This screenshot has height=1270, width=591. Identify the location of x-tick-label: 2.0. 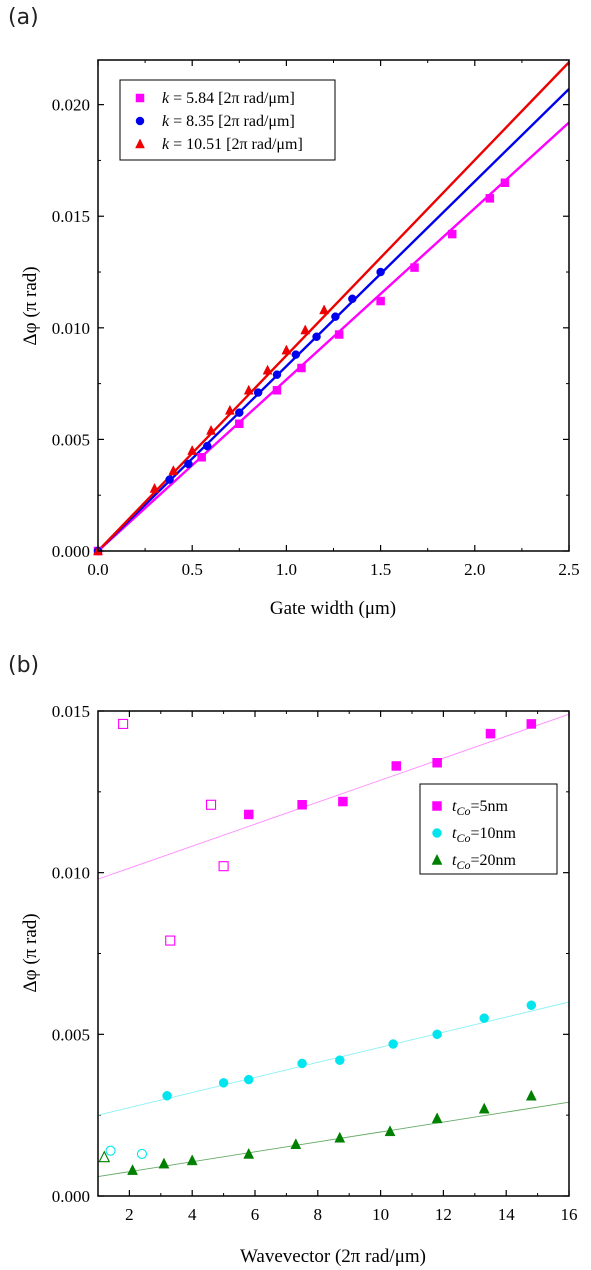
(474, 569).